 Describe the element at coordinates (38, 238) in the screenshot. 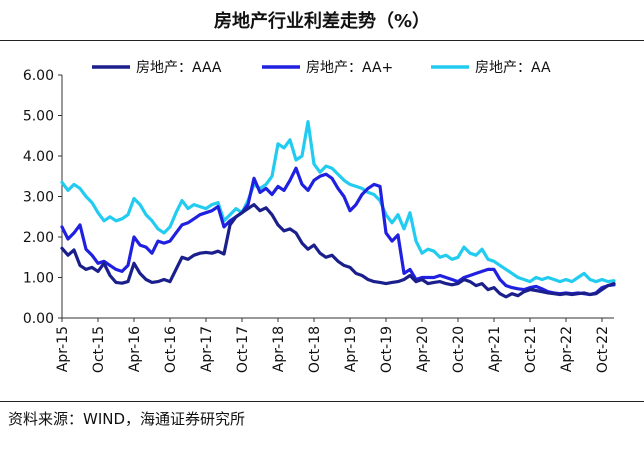

I see `y-tick-label: 2.00` at that location.